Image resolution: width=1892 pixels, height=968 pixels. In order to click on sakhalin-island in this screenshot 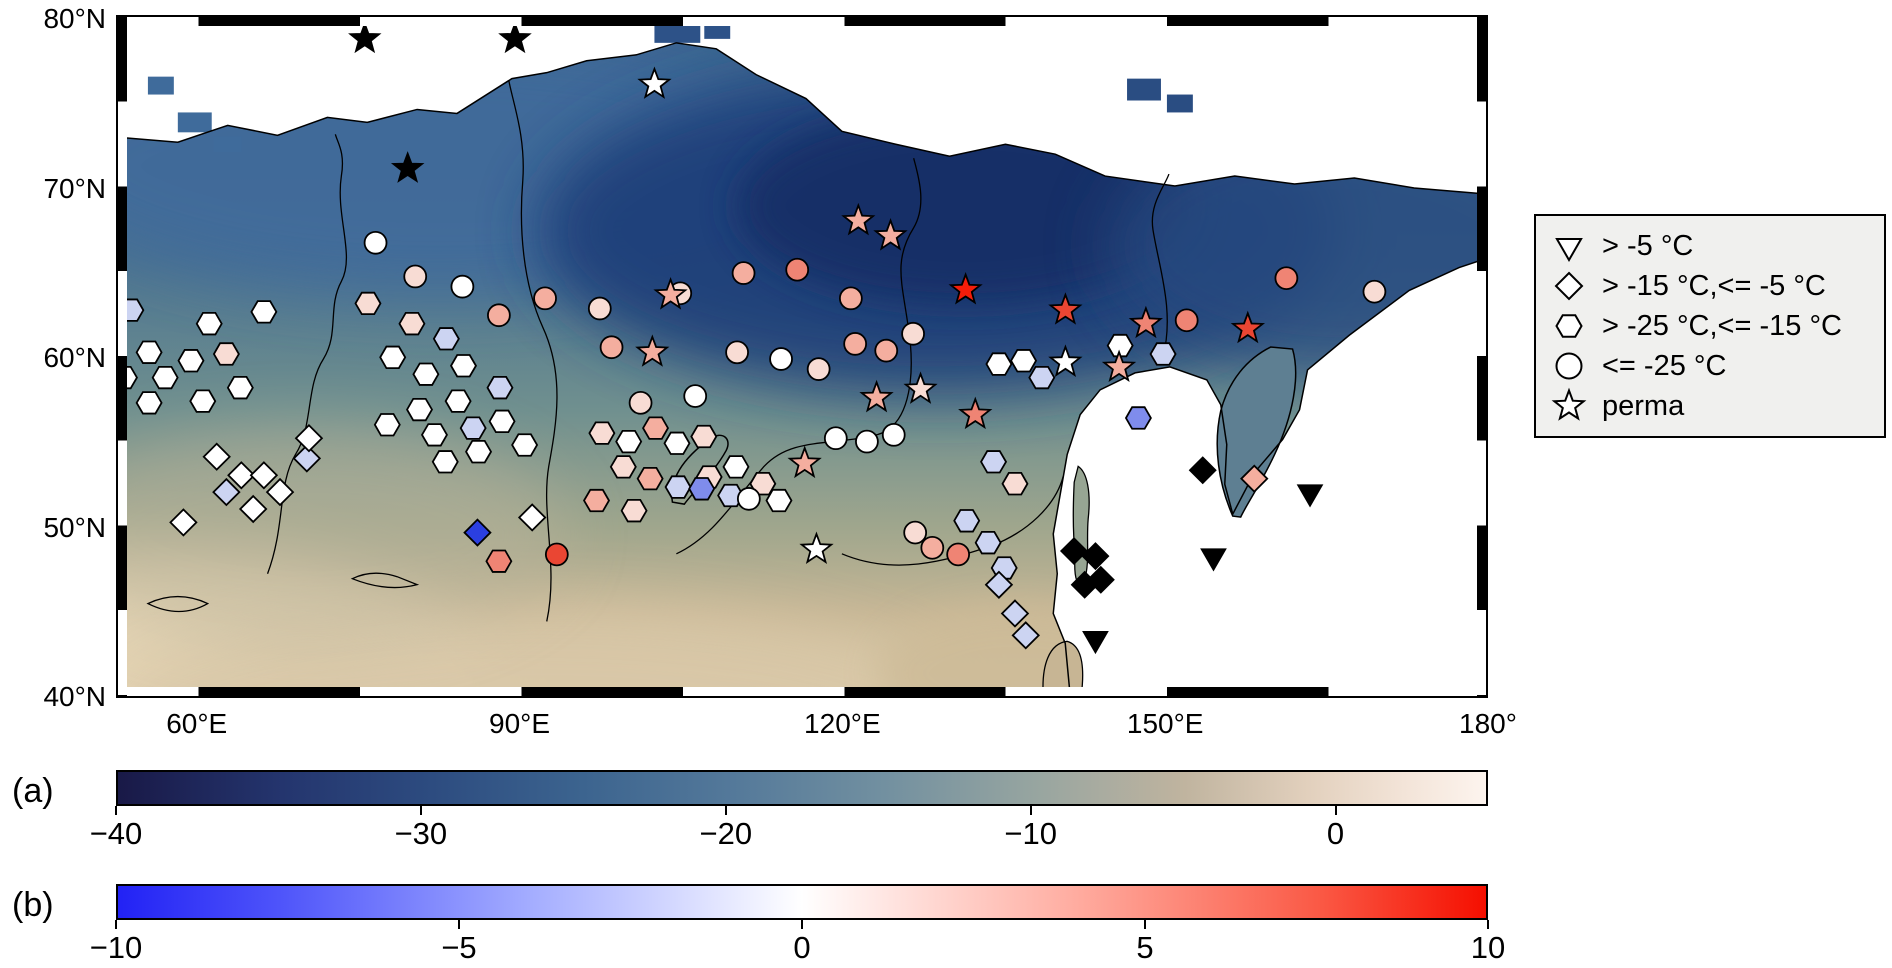, I will do `click(1081, 525)`.